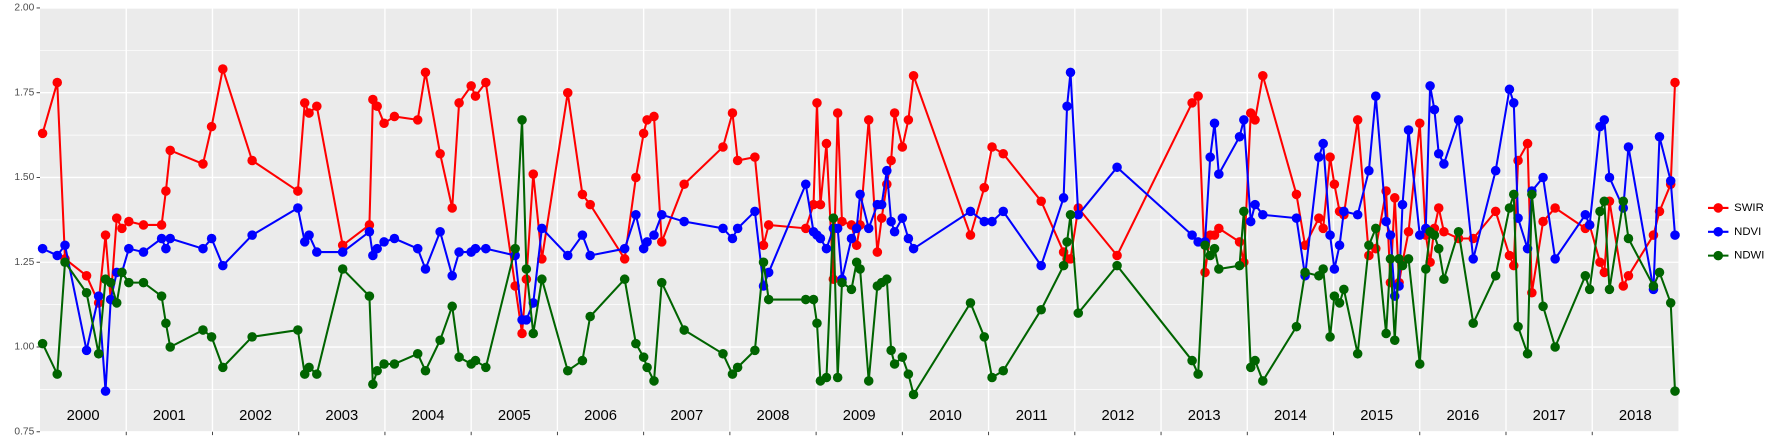 The height and width of the screenshot is (447, 1773). I want to click on year-label: 2001, so click(169, 416).